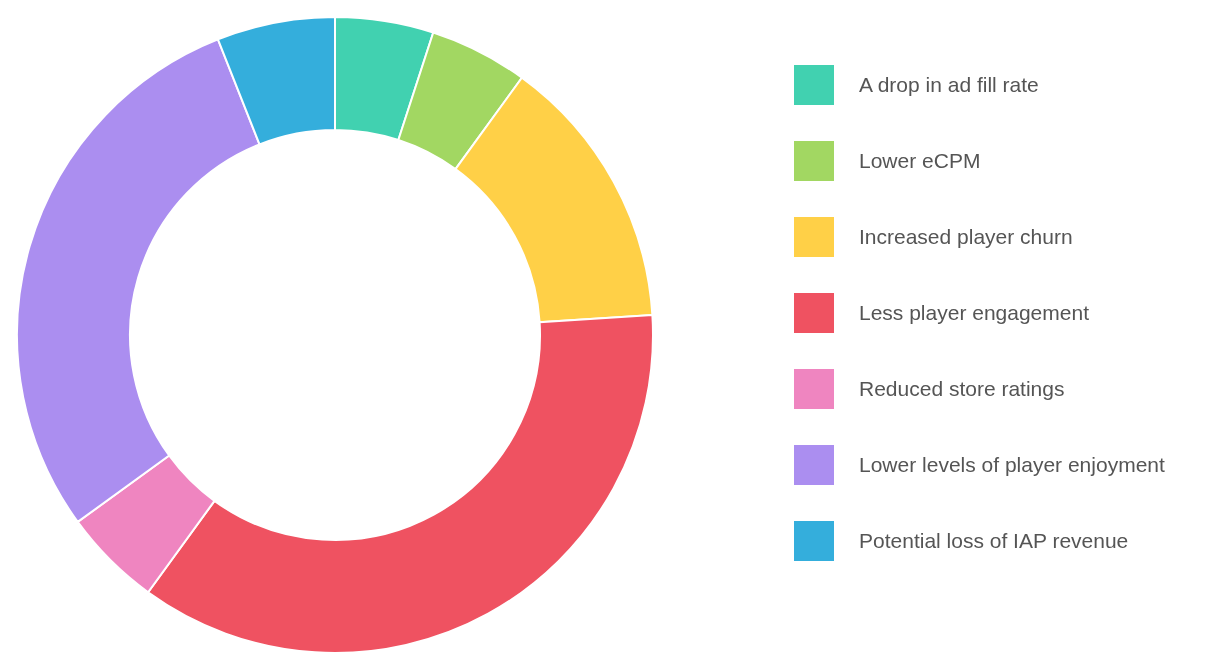  What do you see at coordinates (1012, 464) in the screenshot?
I see `legend-label: Lower levels of player enjoyment` at bounding box center [1012, 464].